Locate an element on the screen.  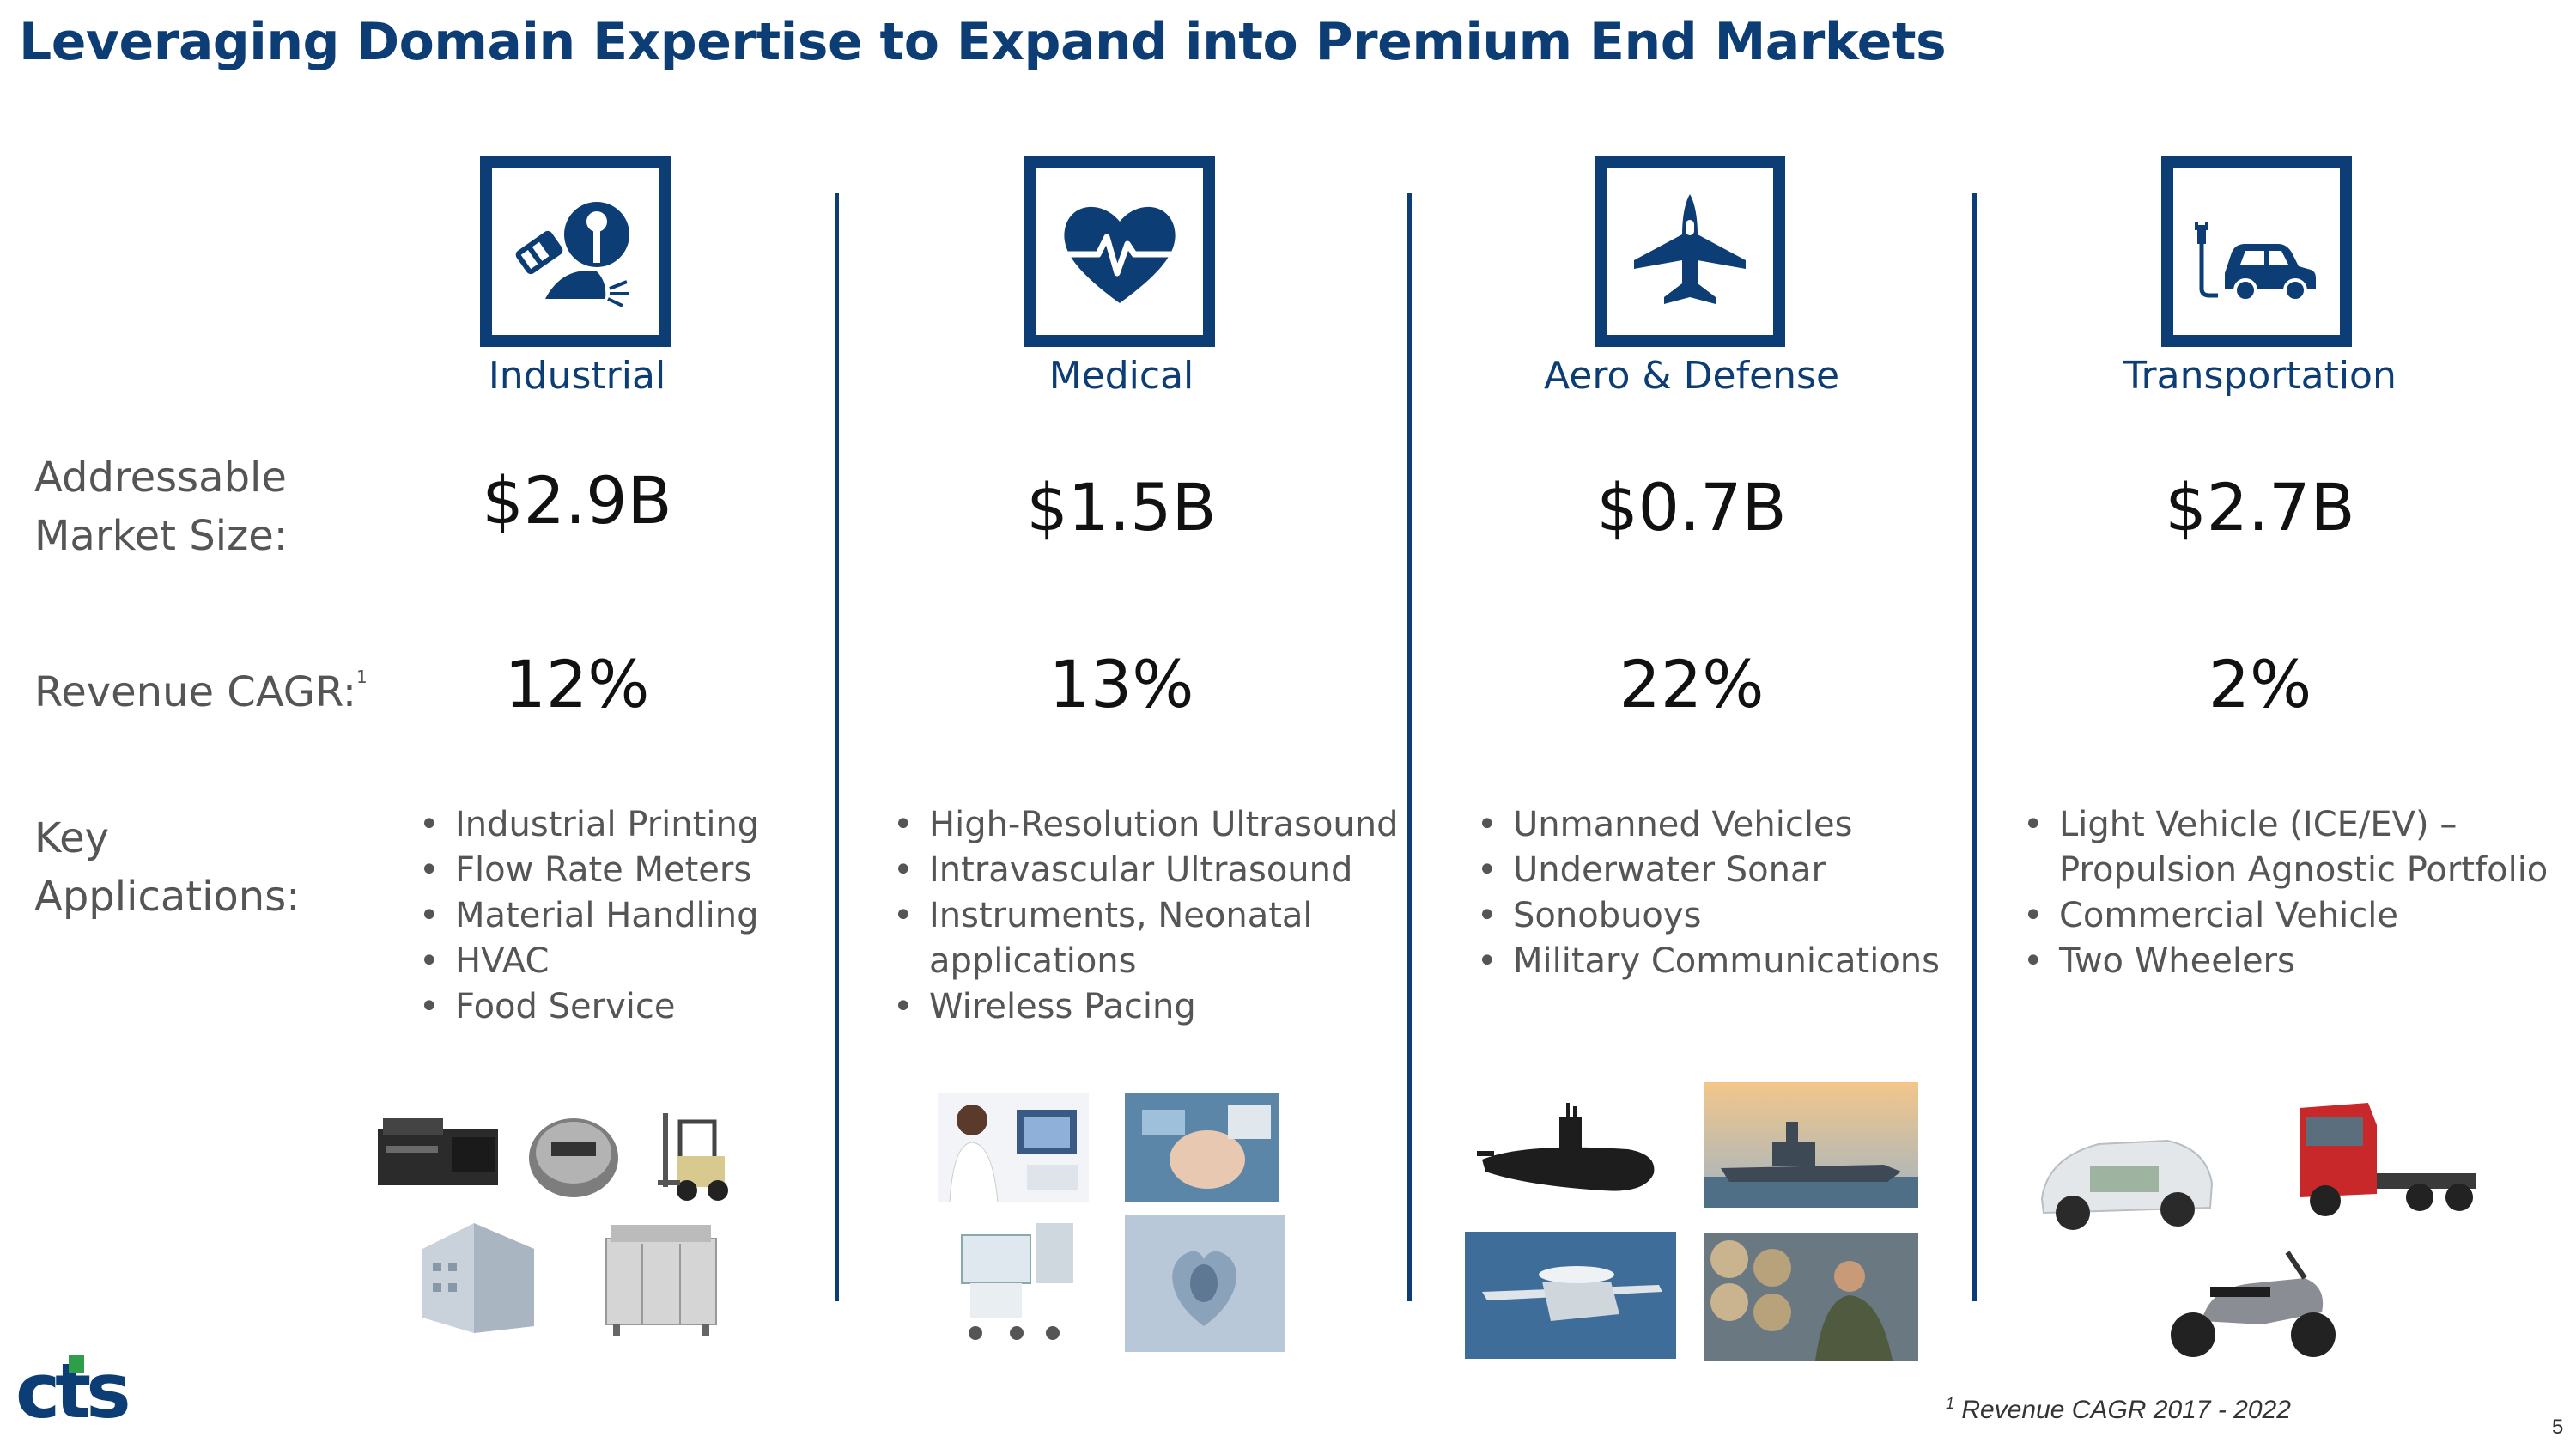
row-label-market-size-line2: Market Size: is located at coordinates (161, 536).